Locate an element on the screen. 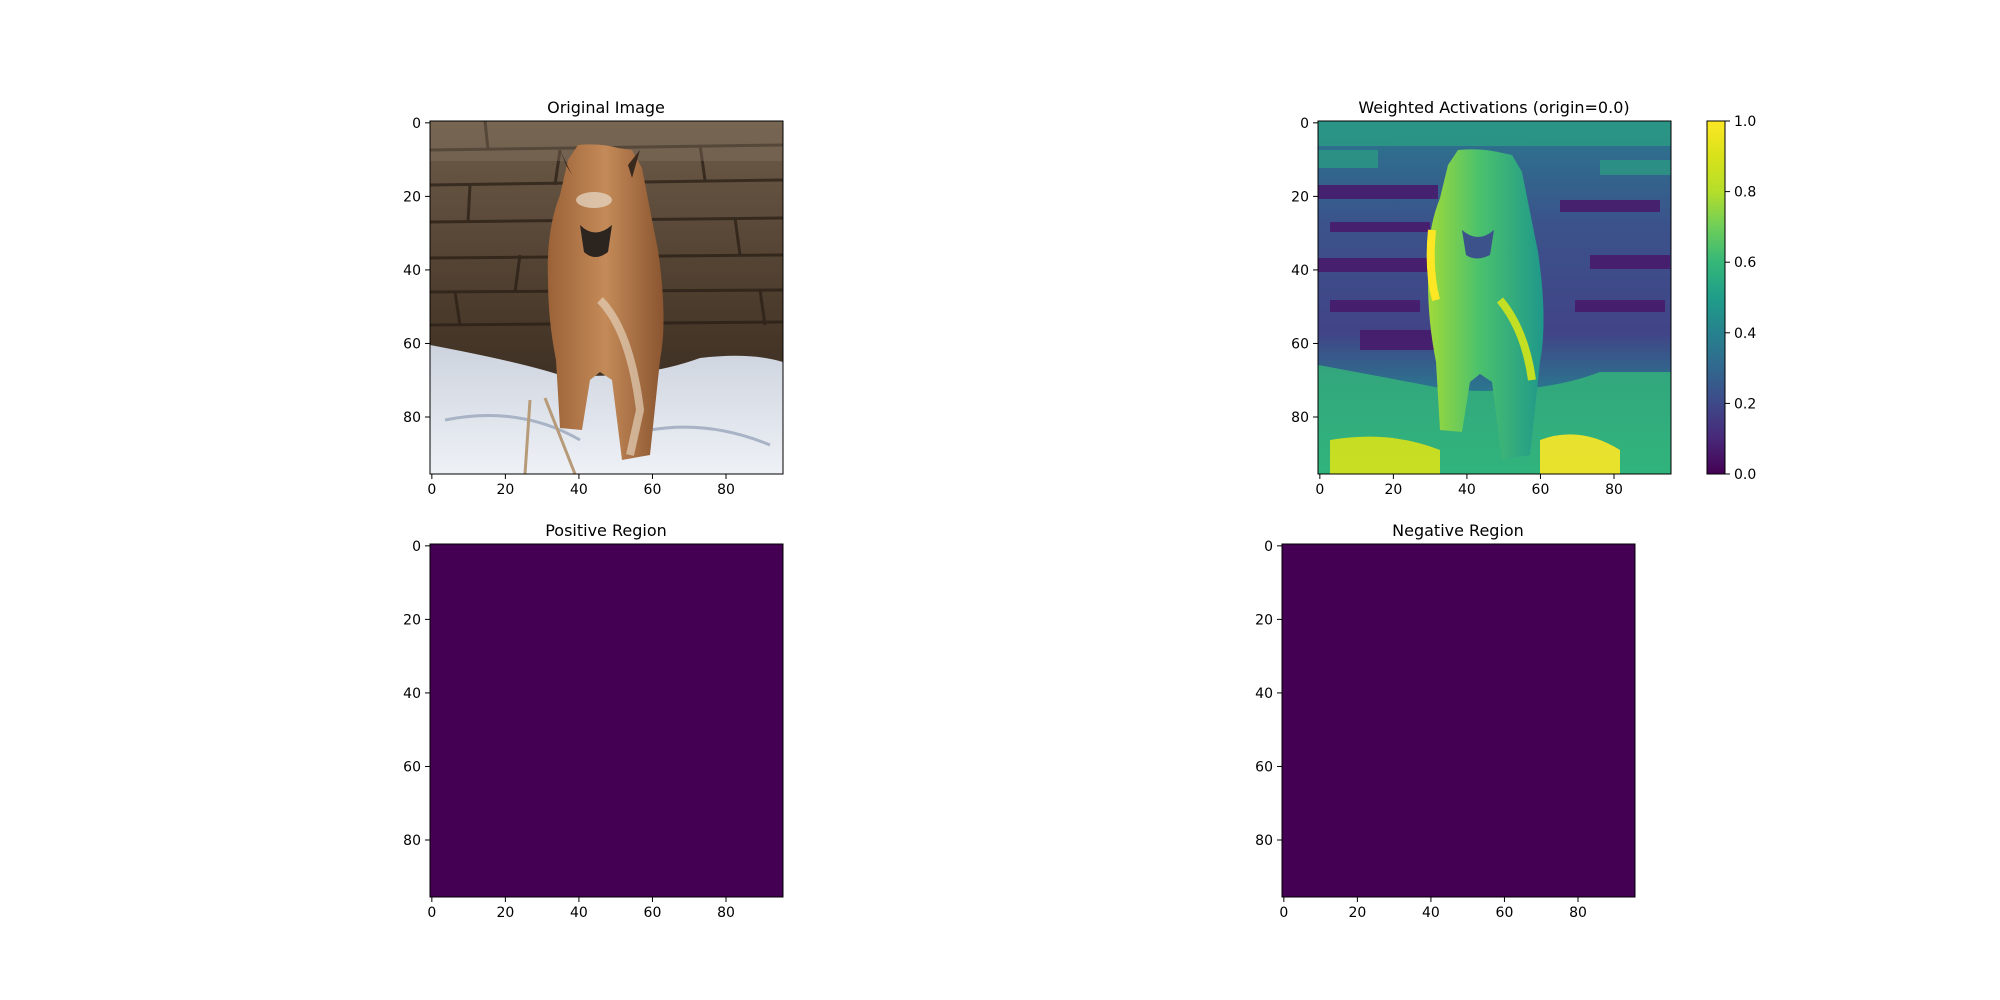  negative-ytick-label: 0 is located at coordinates (1268, 547).